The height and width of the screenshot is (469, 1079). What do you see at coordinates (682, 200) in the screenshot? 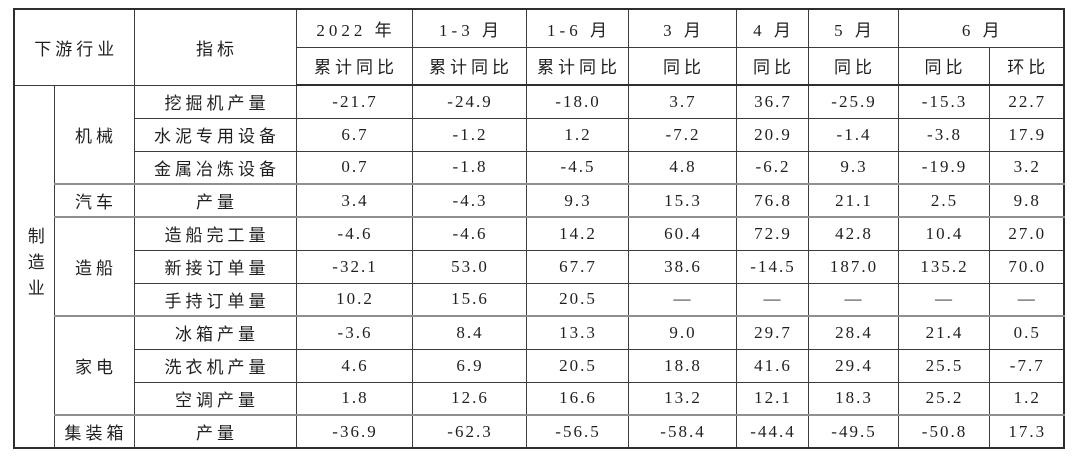
I see `value-cell: 15.3` at bounding box center [682, 200].